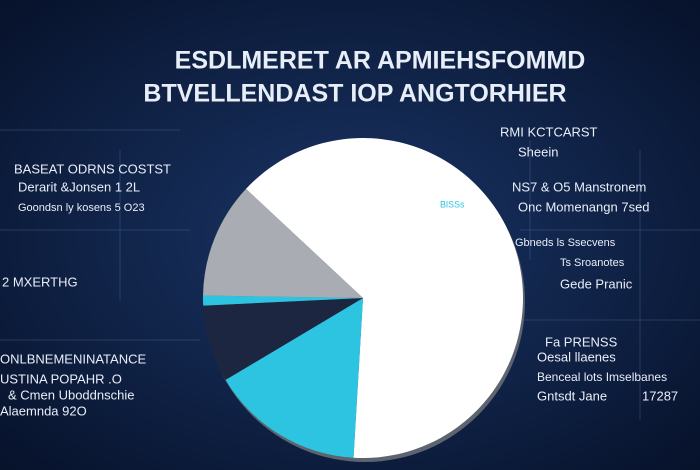 The width and height of the screenshot is (700, 470). Describe the element at coordinates (660, 395) in the screenshot. I see `annotation: 17287` at that location.